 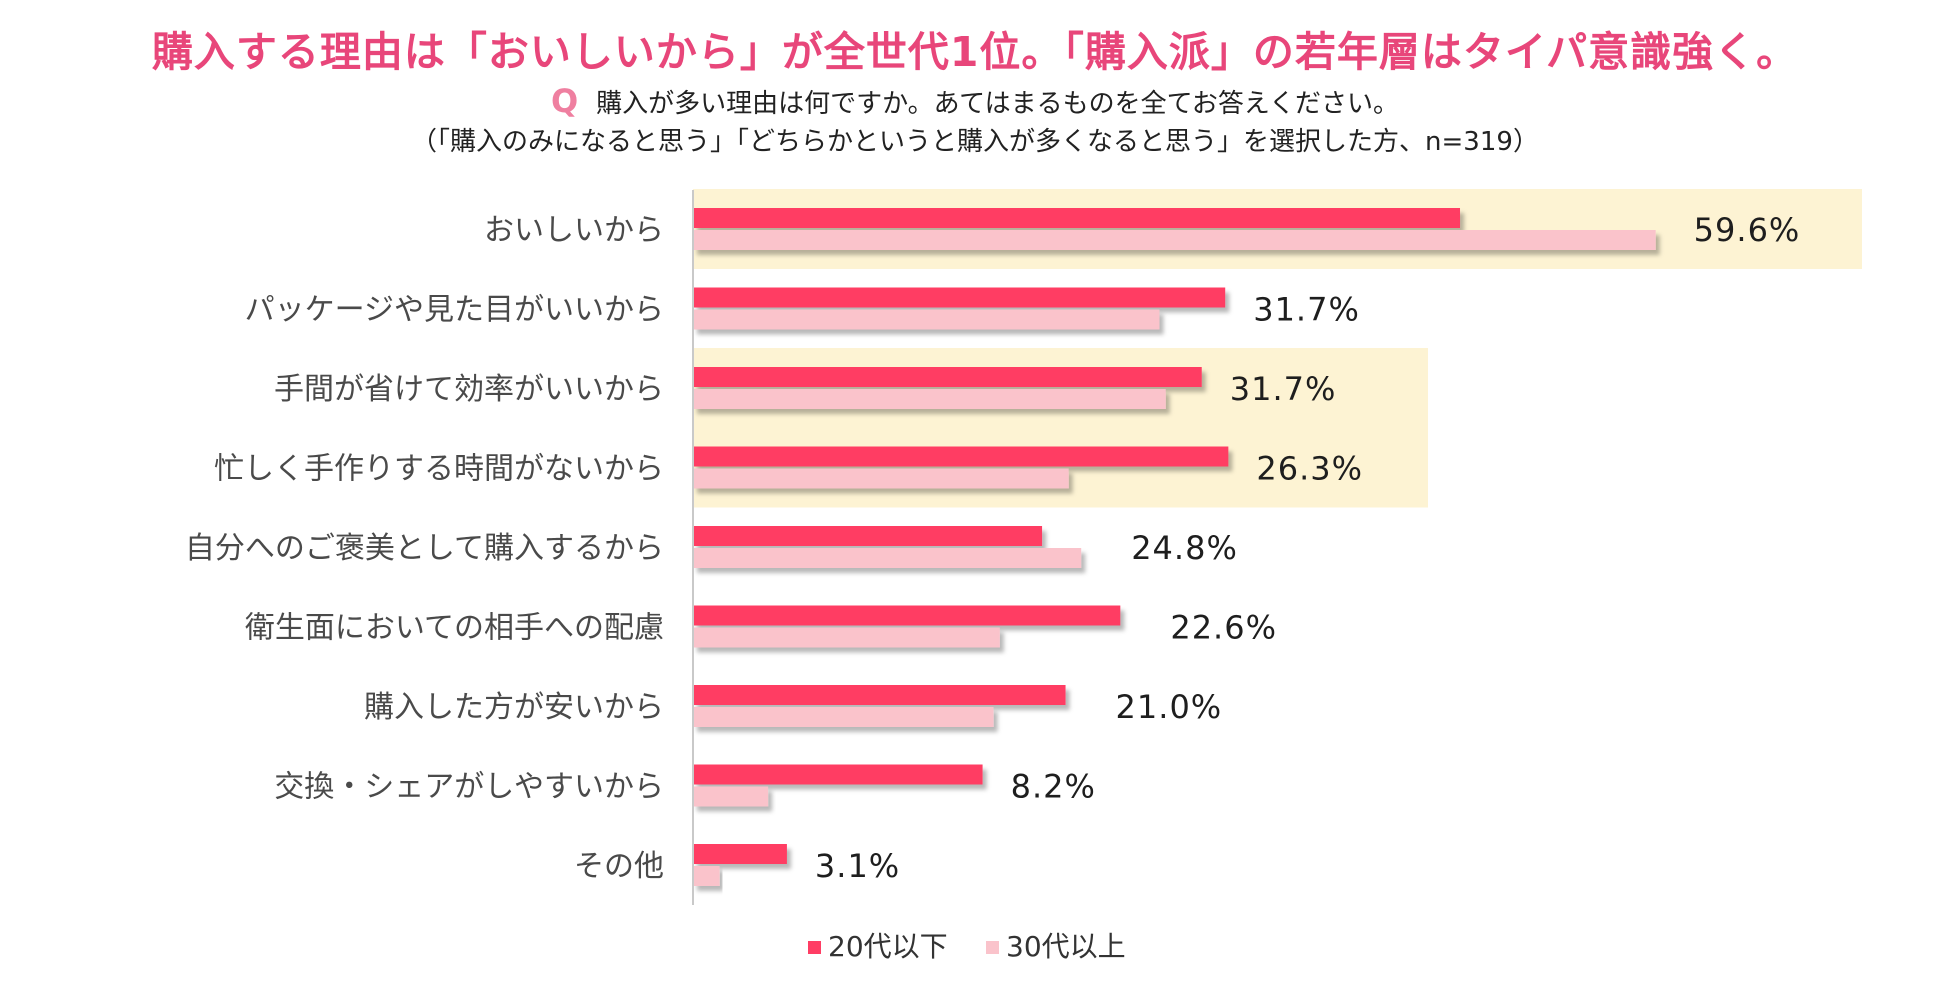 What do you see at coordinates (1223, 628) in the screenshot?
I see `value-label: 22.6%` at bounding box center [1223, 628].